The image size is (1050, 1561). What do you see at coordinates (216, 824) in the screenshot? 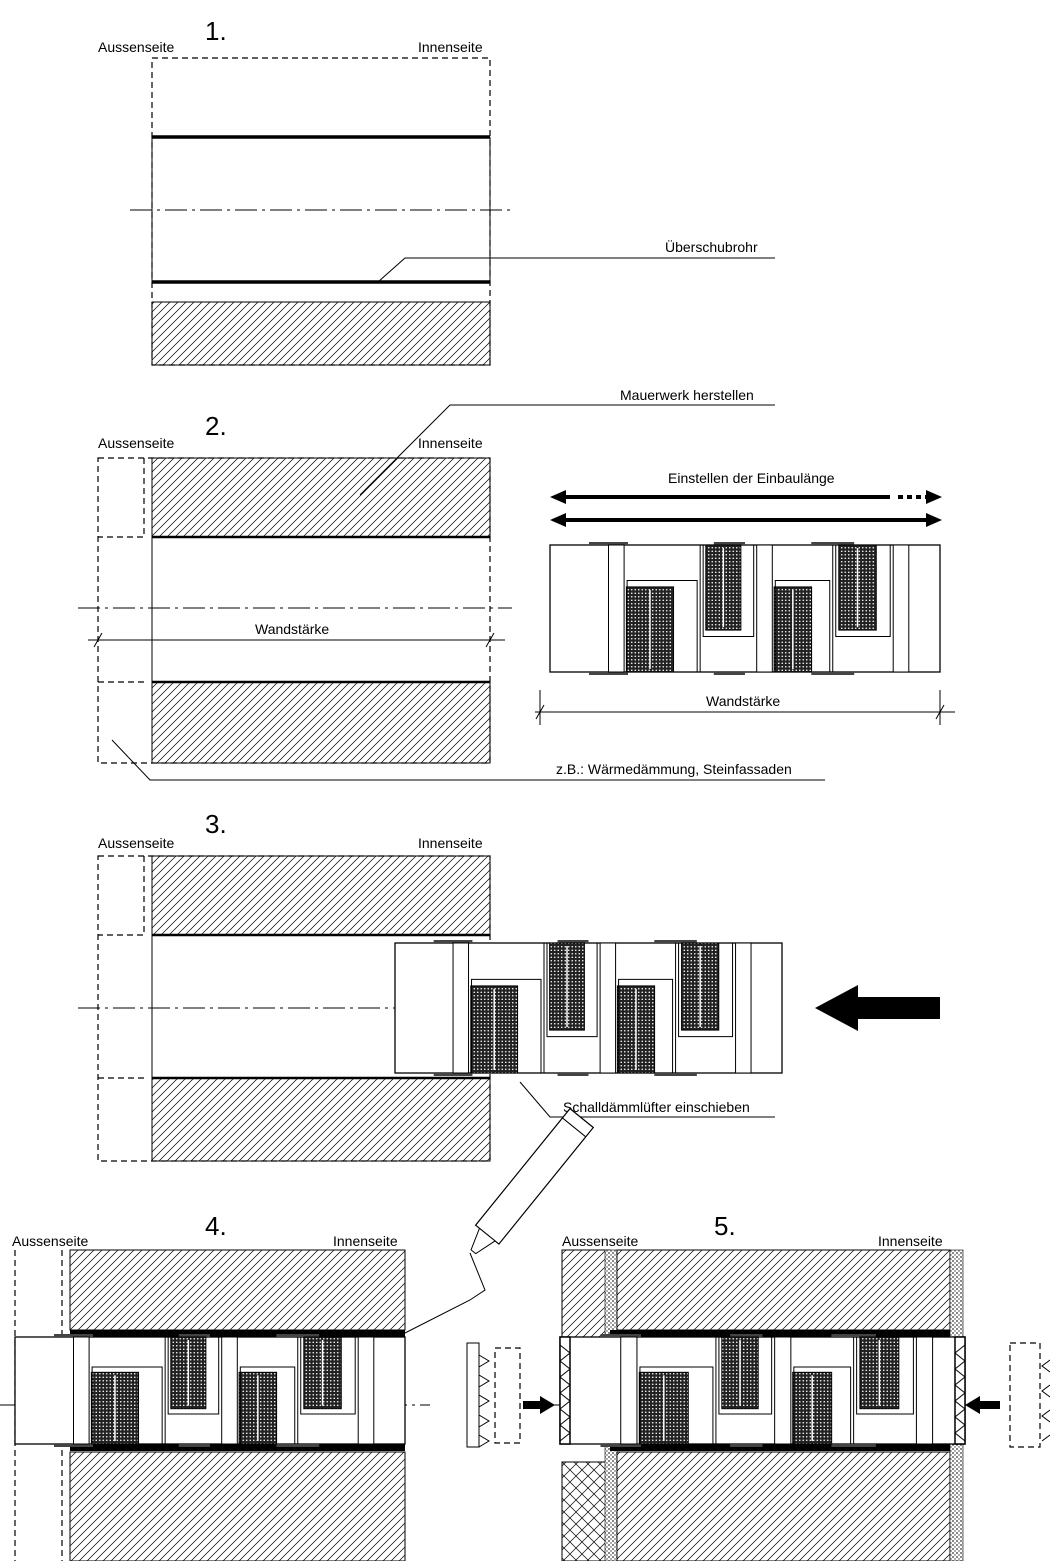
I see `step-number: 3.` at bounding box center [216, 824].